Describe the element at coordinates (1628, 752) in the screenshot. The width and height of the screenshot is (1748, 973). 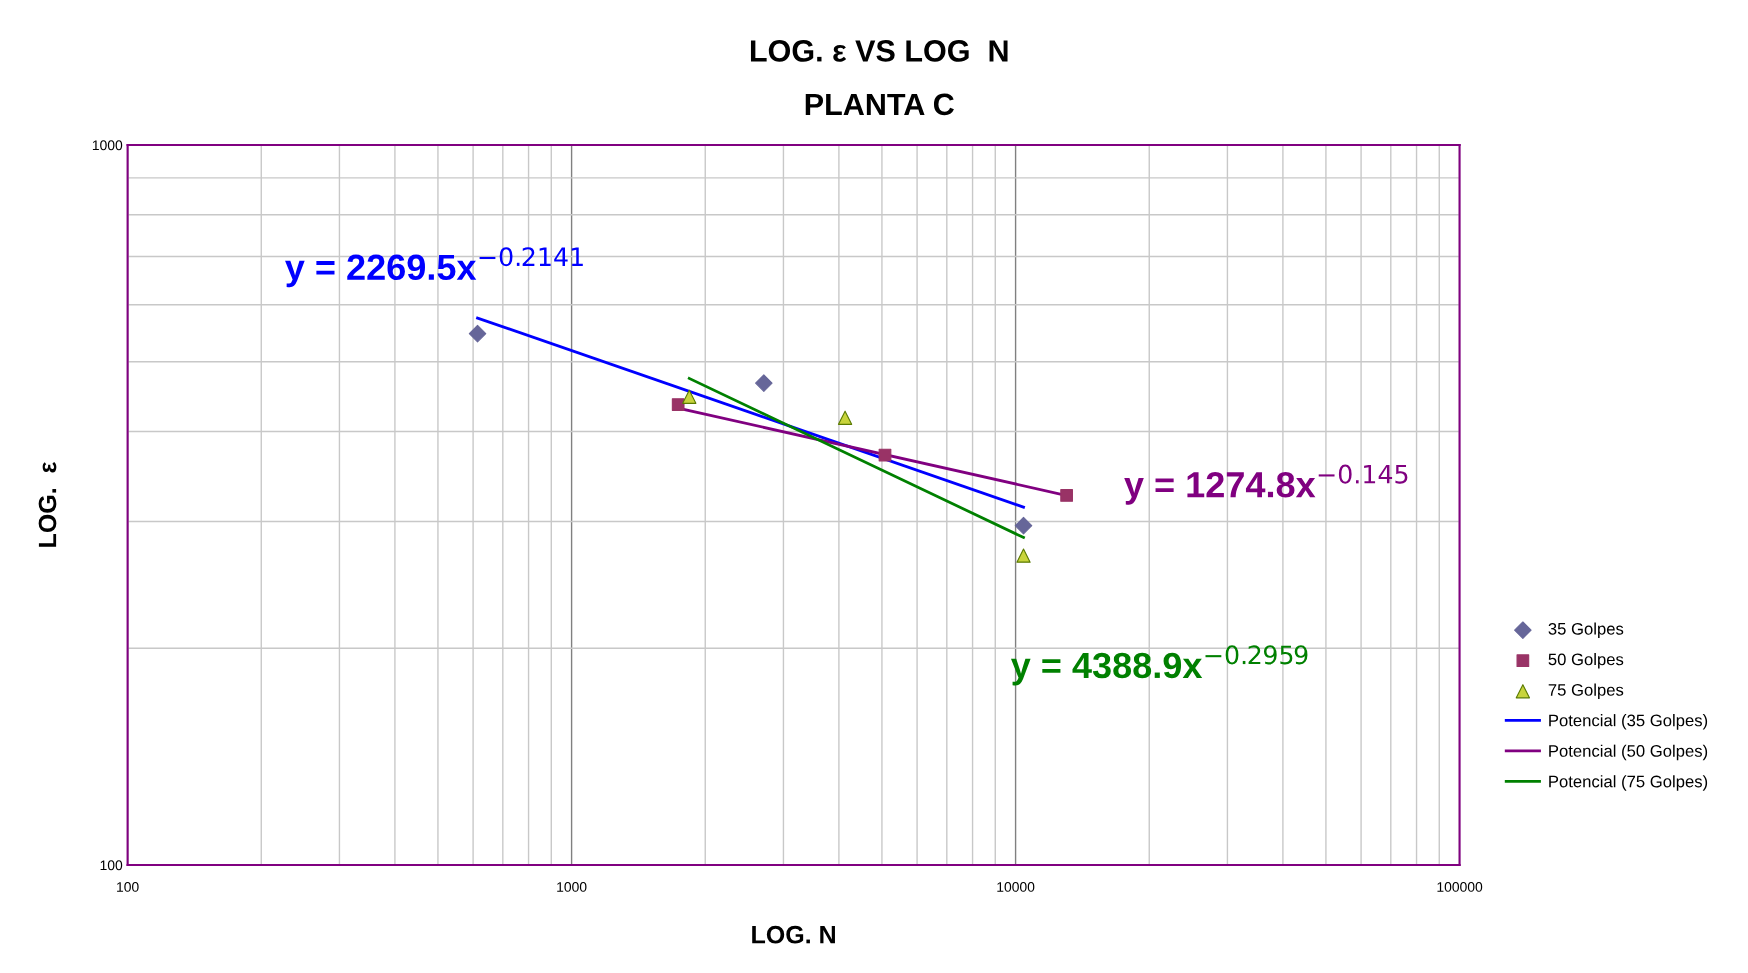
I see `legend-label: Potencial (50 Golpes)` at that location.